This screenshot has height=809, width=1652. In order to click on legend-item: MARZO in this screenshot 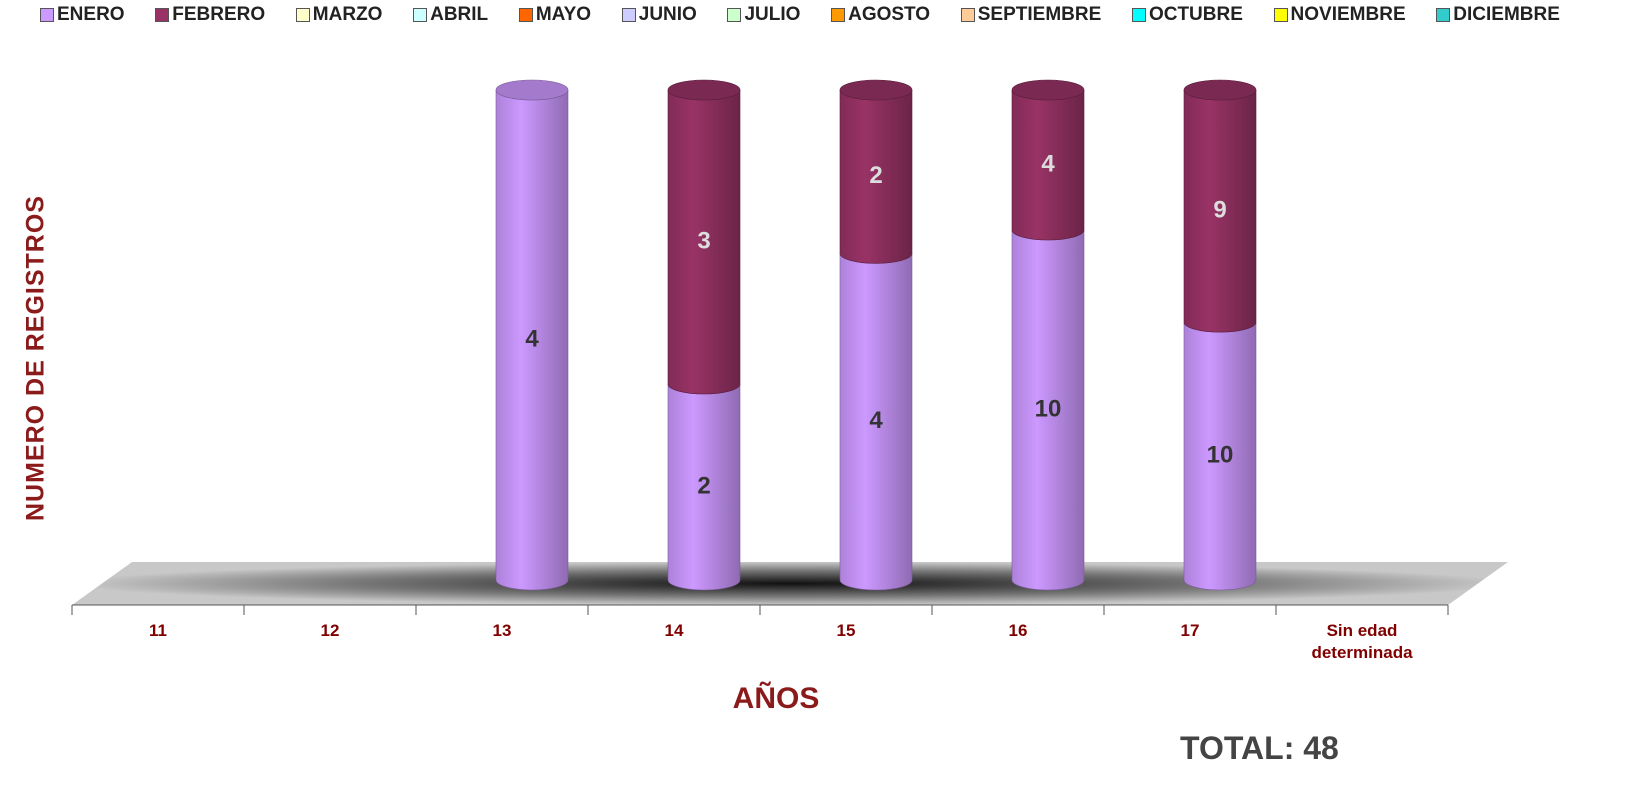, I will do `click(339, 15)`.